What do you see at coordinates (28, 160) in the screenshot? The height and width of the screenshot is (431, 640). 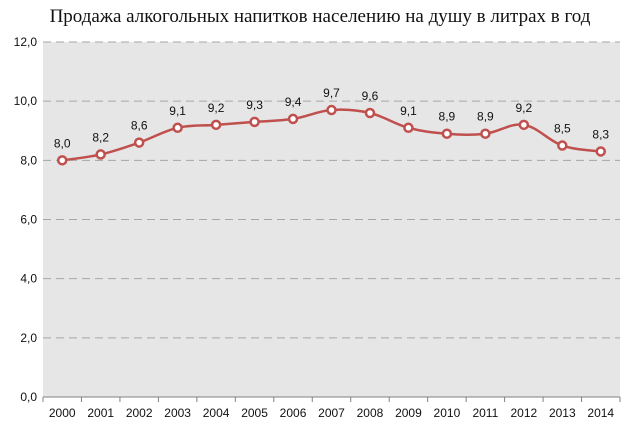 I see `y-tick-label: 8,0` at bounding box center [28, 160].